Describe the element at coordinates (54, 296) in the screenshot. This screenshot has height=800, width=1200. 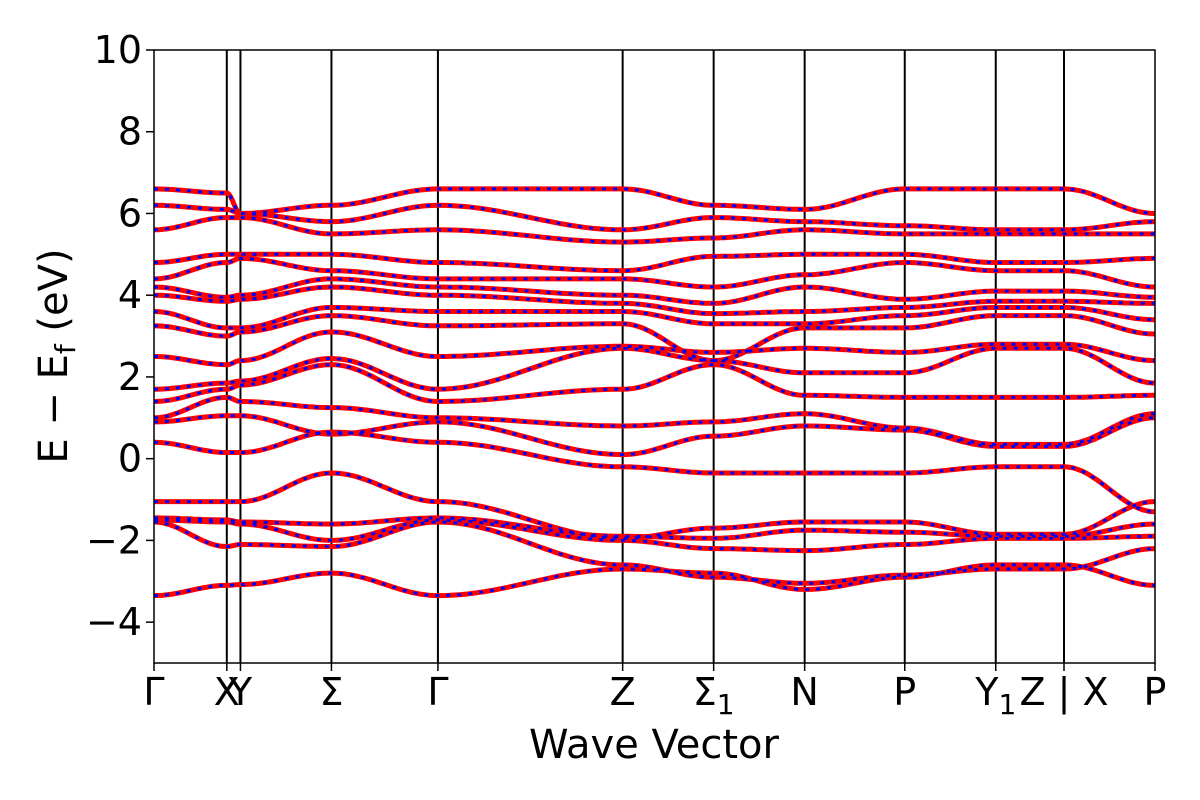
I see `y-axis-title-unit: (eV)` at that location.